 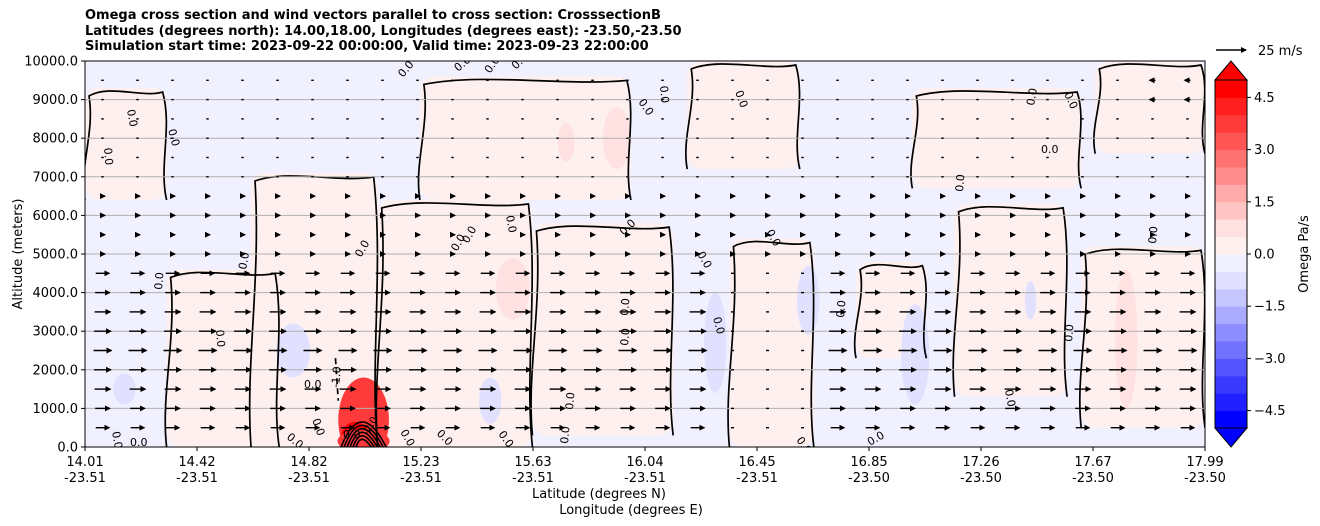 What do you see at coordinates (599, 494) in the screenshot?
I see `x-axis-label-latitude: Latitude (degrees N)` at bounding box center [599, 494].